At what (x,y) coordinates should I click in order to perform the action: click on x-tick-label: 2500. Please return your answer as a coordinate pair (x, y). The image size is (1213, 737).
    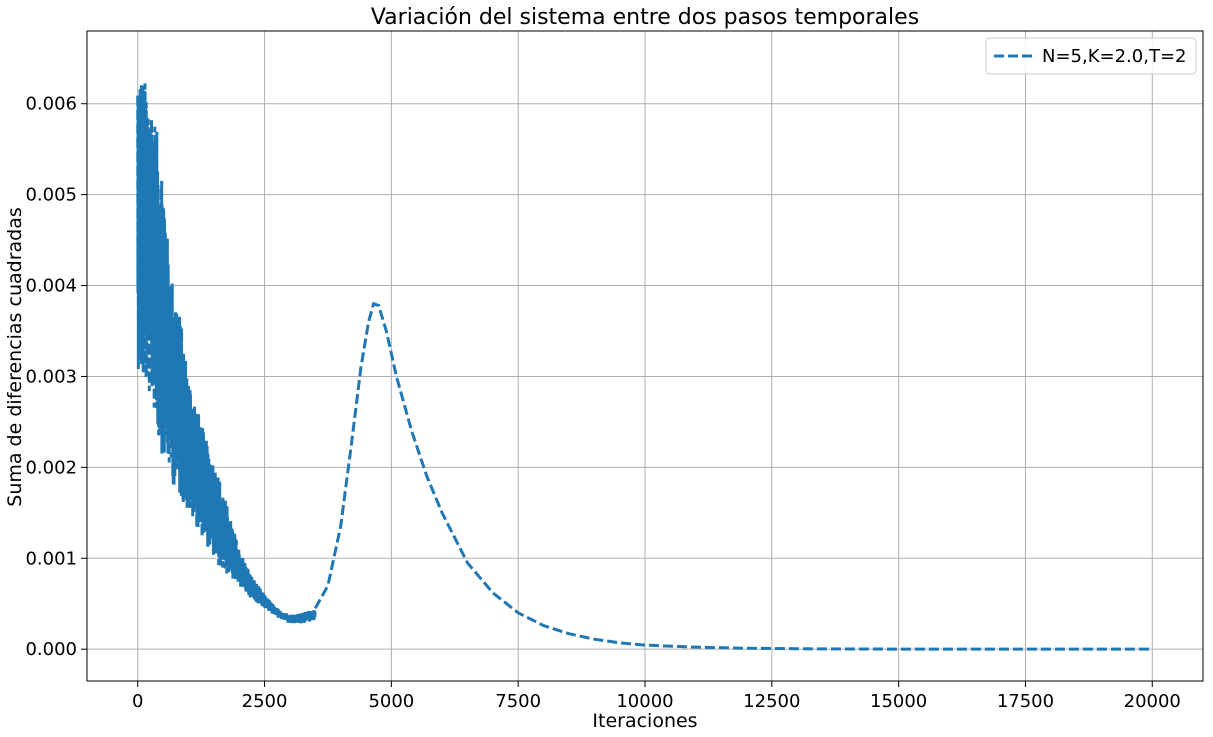
    Looking at the image, I should click on (265, 701).